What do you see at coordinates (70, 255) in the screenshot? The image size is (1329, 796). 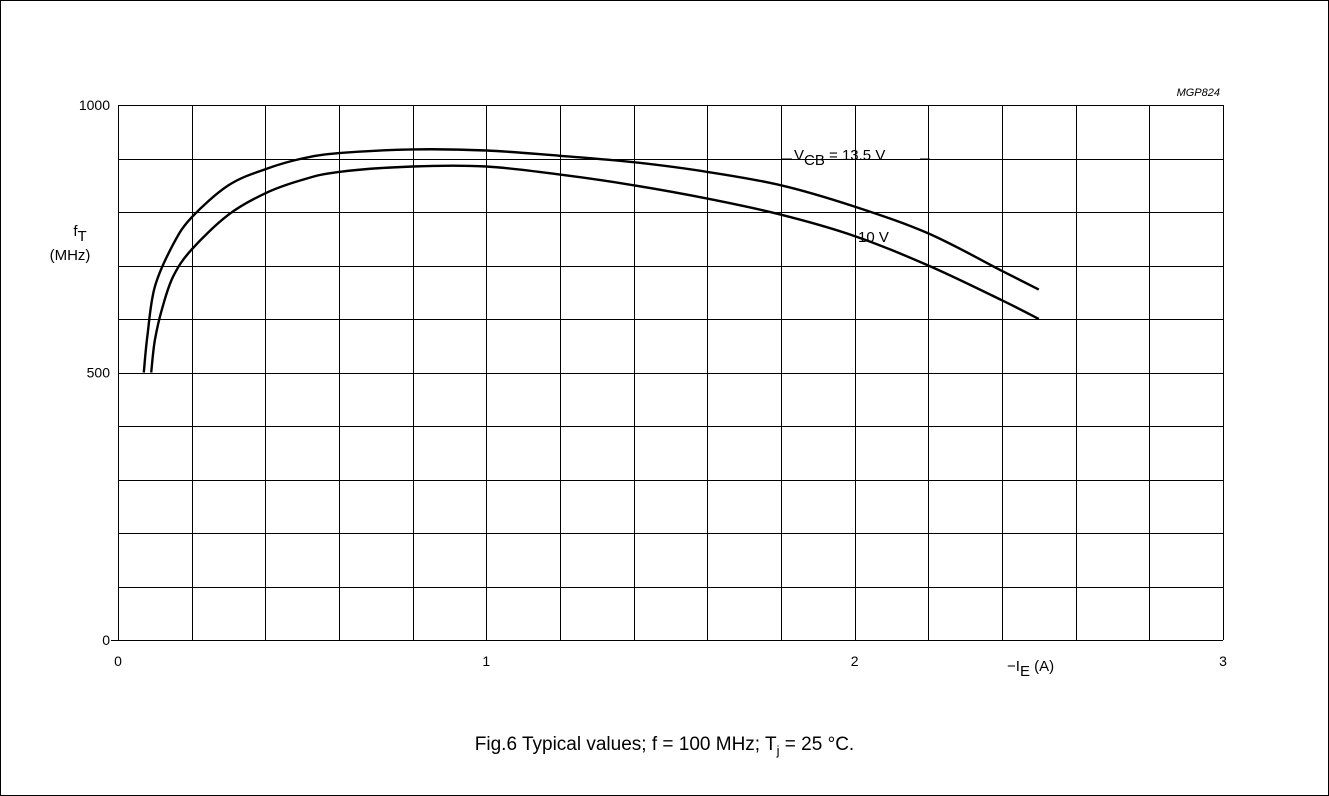 I see `y-axis-unit: (MHz)` at bounding box center [70, 255].